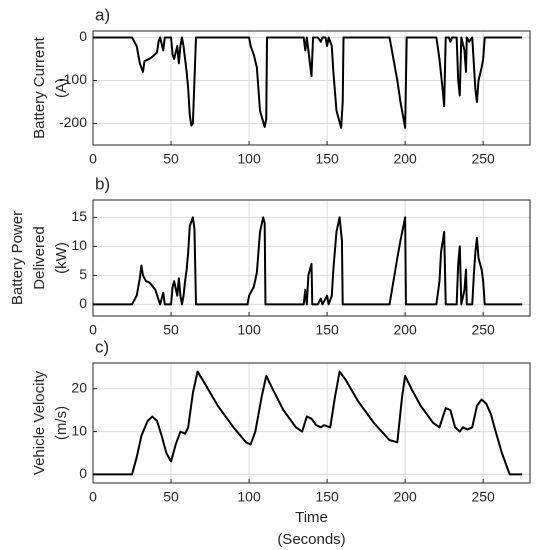  What do you see at coordinates (39, 87) in the screenshot?
I see `y-axis-label: Battery Current` at bounding box center [39, 87].